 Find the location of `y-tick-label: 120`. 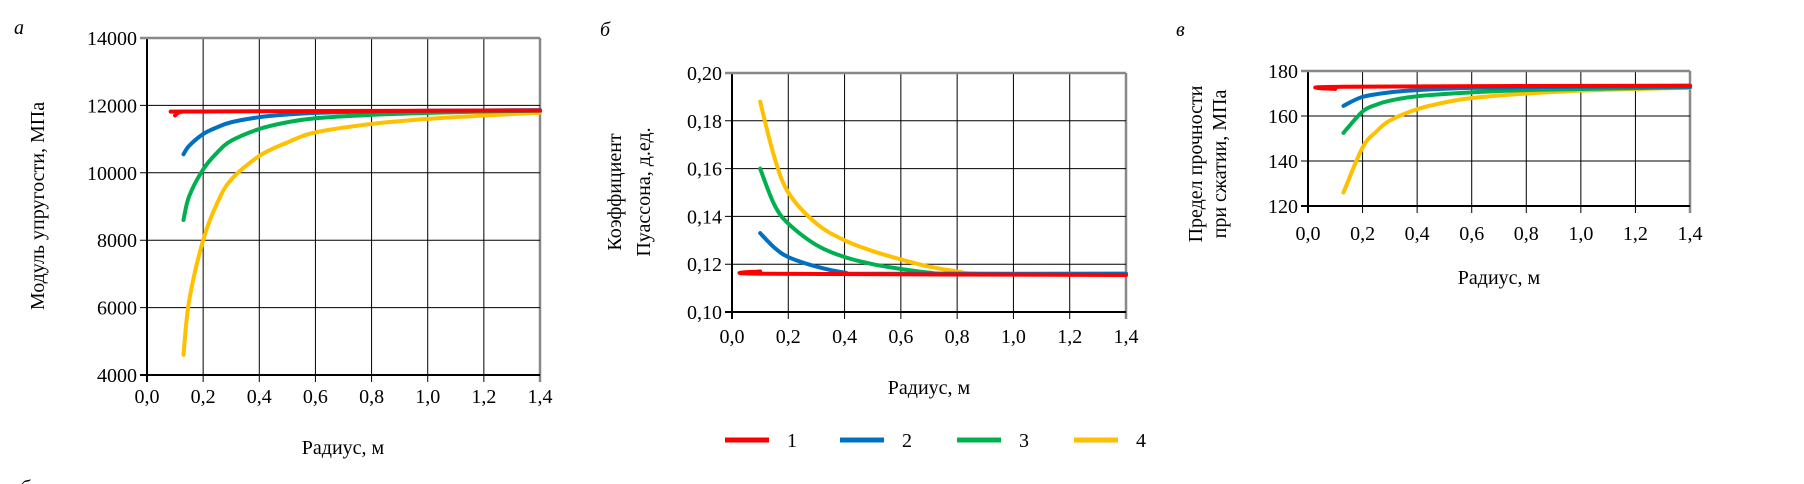

y-tick-label: 120 is located at coordinates (1283, 207).